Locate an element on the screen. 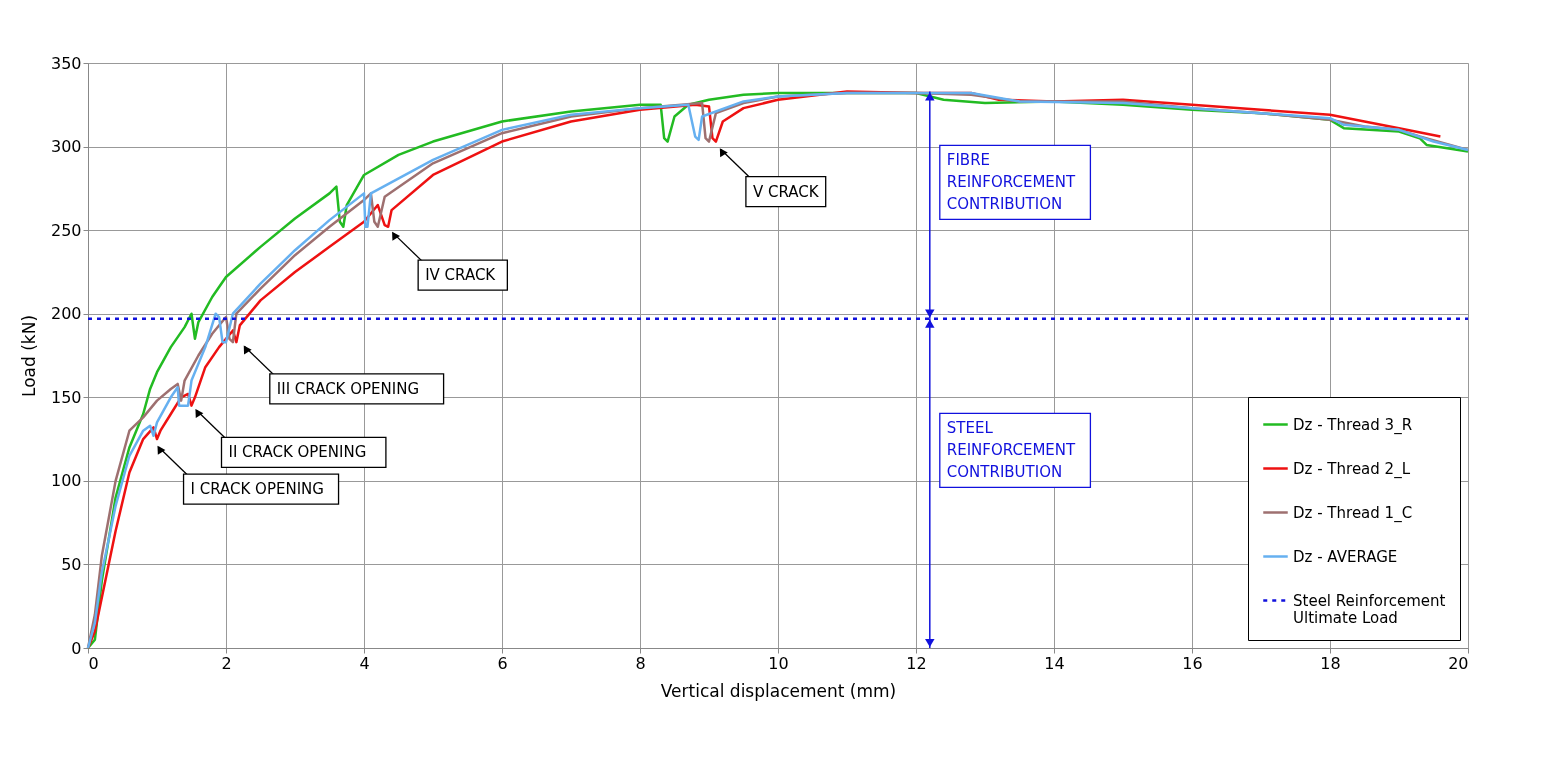 This screenshot has height=765, width=1554. y-tick-label: 50 is located at coordinates (71, 564).